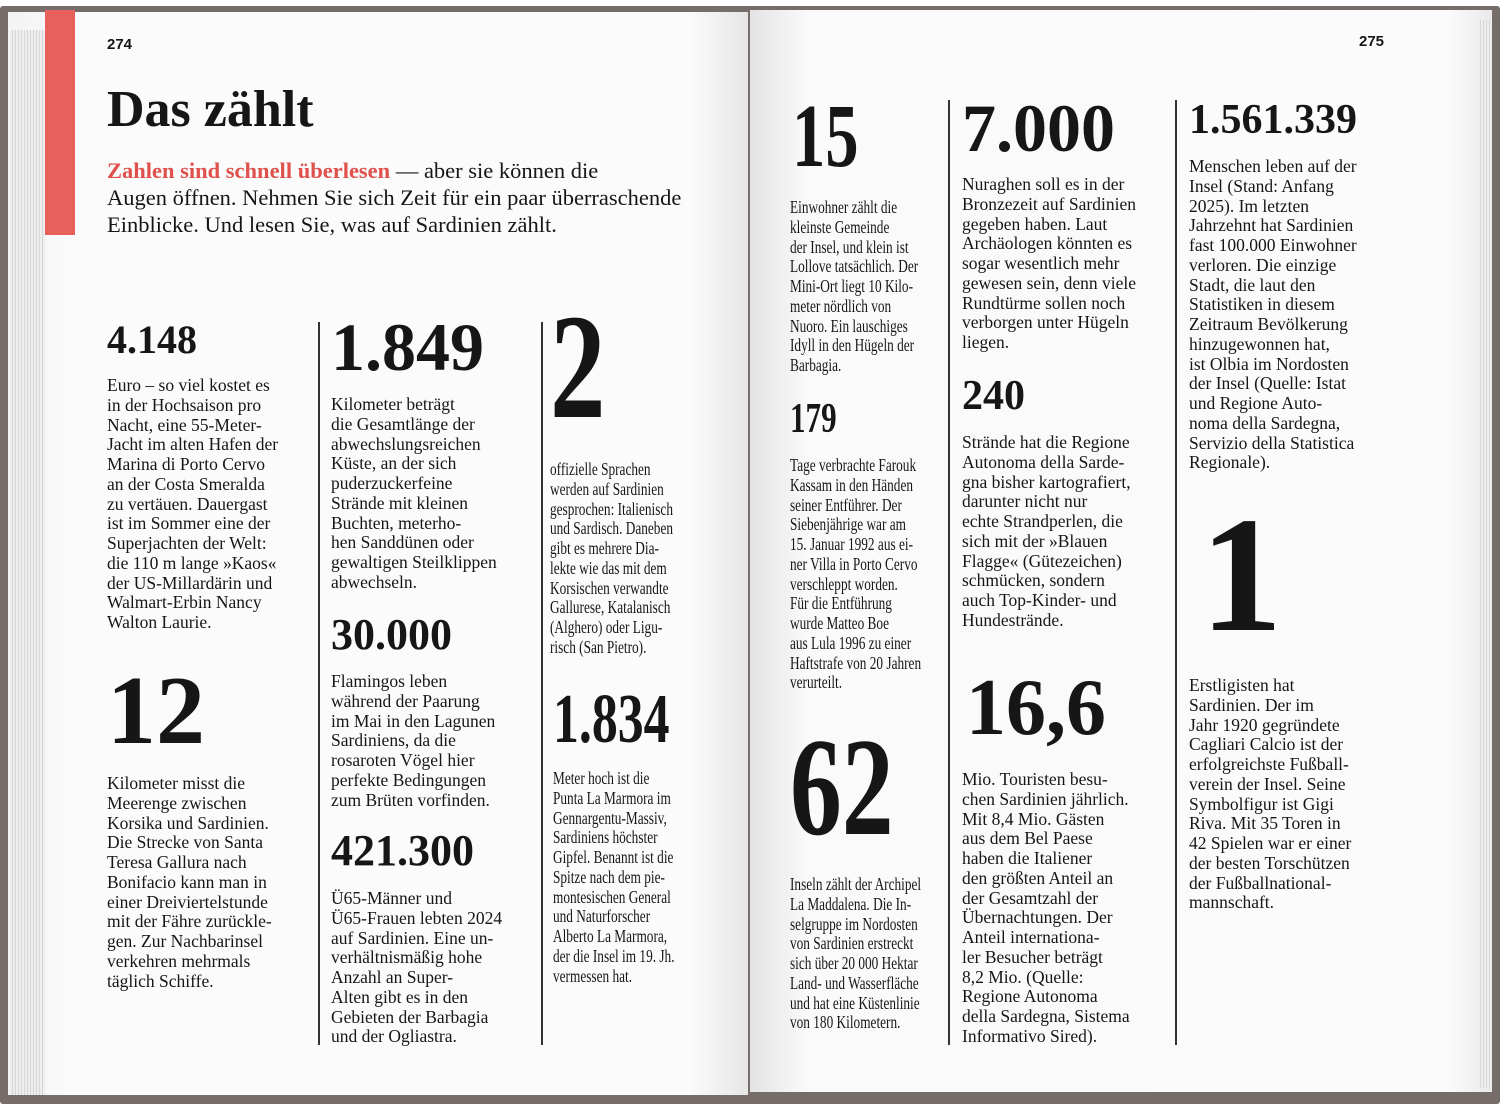  I want to click on fact-number: 1.834, so click(611, 719).